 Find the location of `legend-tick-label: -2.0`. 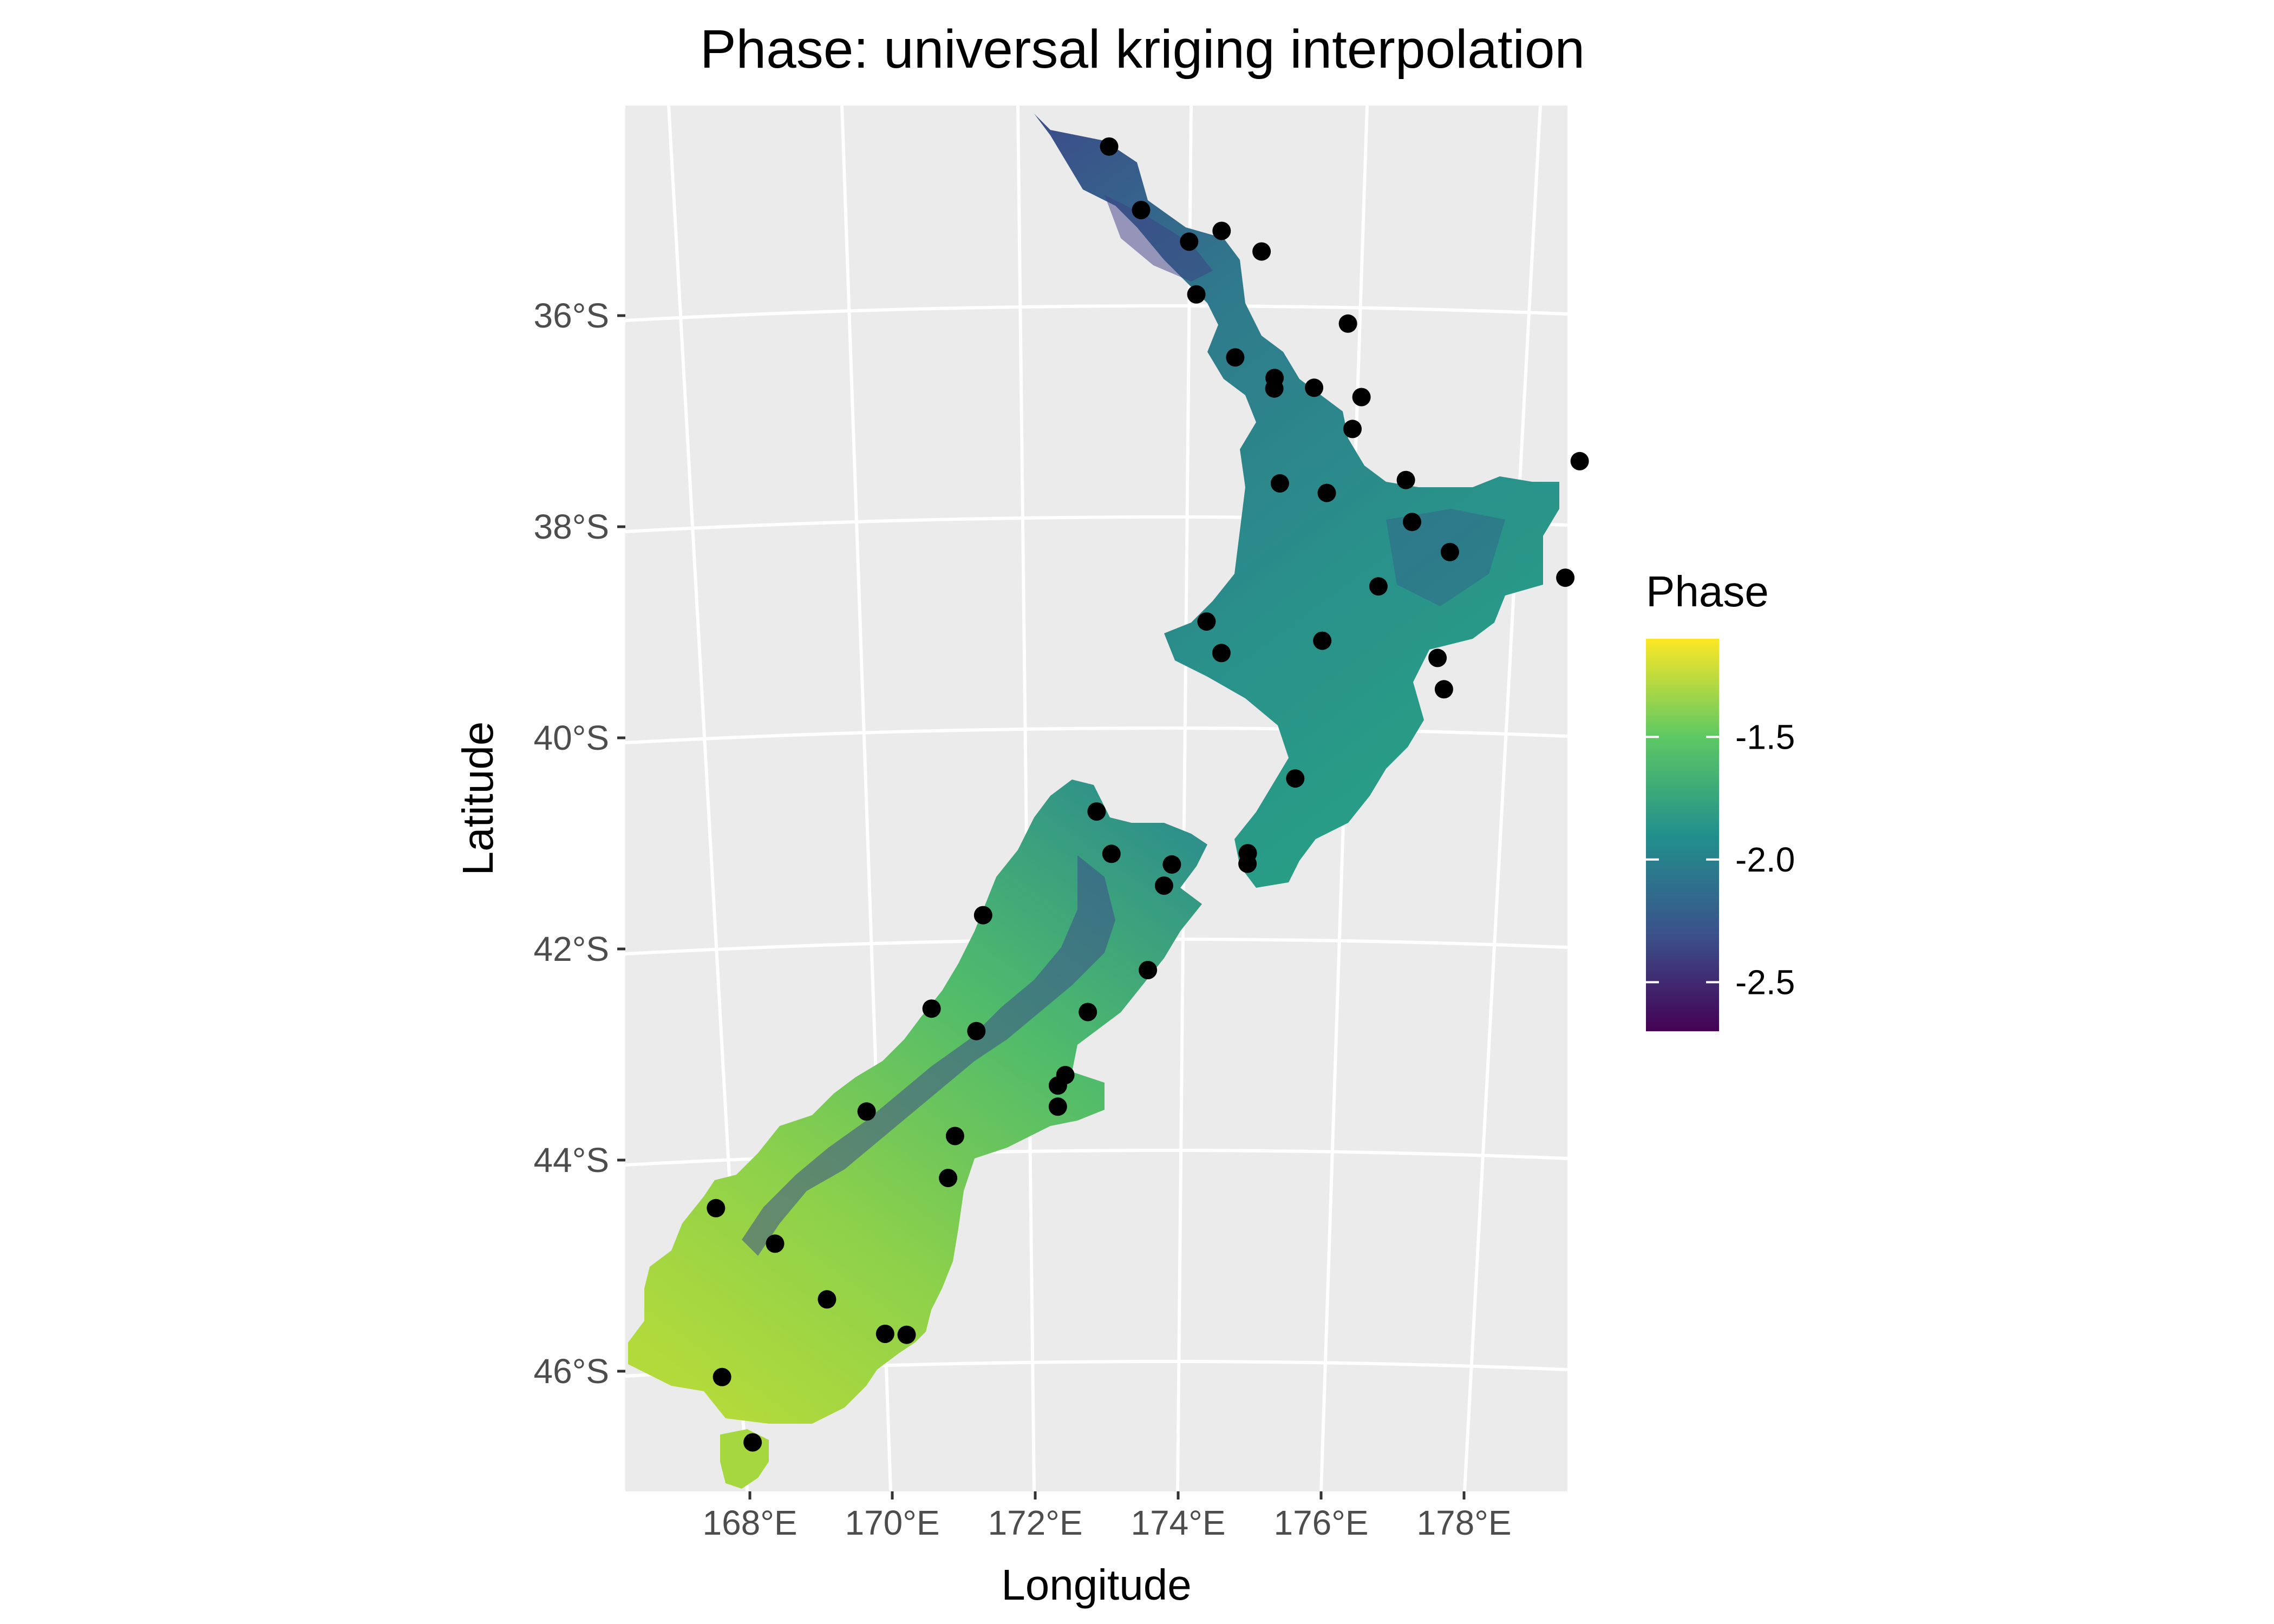

legend-tick-label: -2.0 is located at coordinates (1765, 859).